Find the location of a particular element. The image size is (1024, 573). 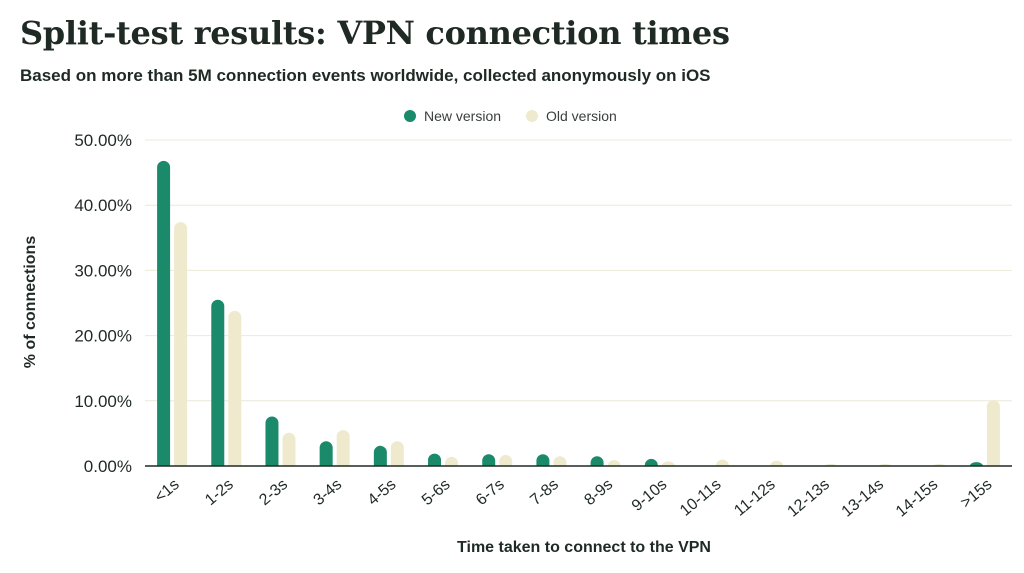

x-tick-label: 7-8s is located at coordinates (544, 492).